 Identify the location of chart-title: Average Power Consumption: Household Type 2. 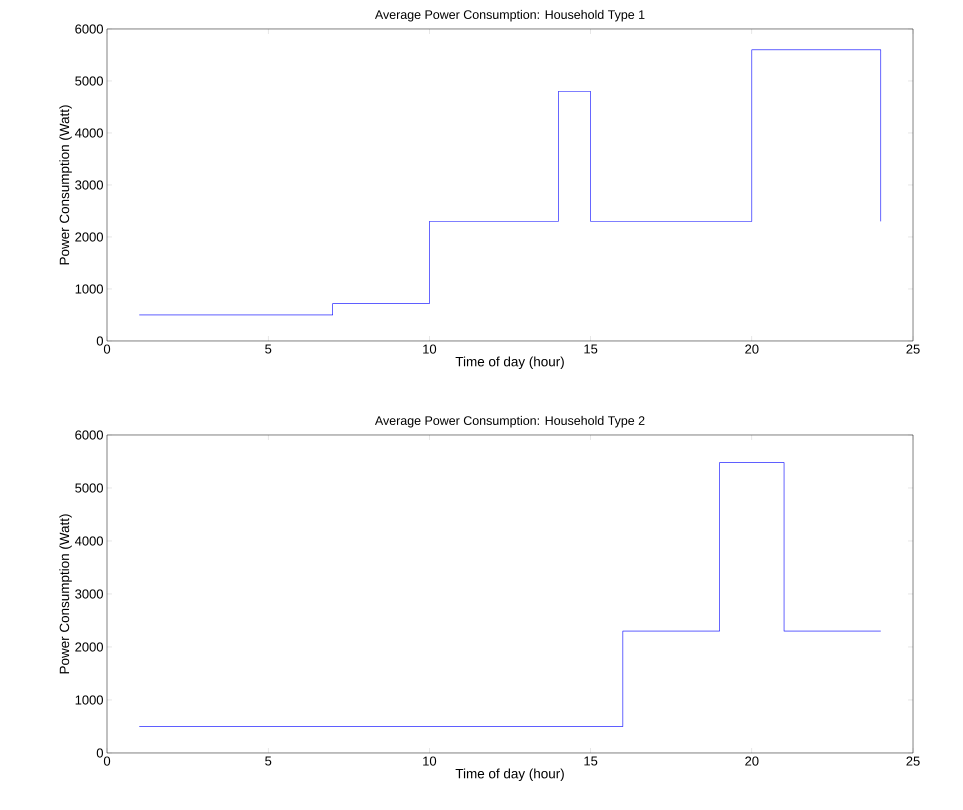
(509, 422).